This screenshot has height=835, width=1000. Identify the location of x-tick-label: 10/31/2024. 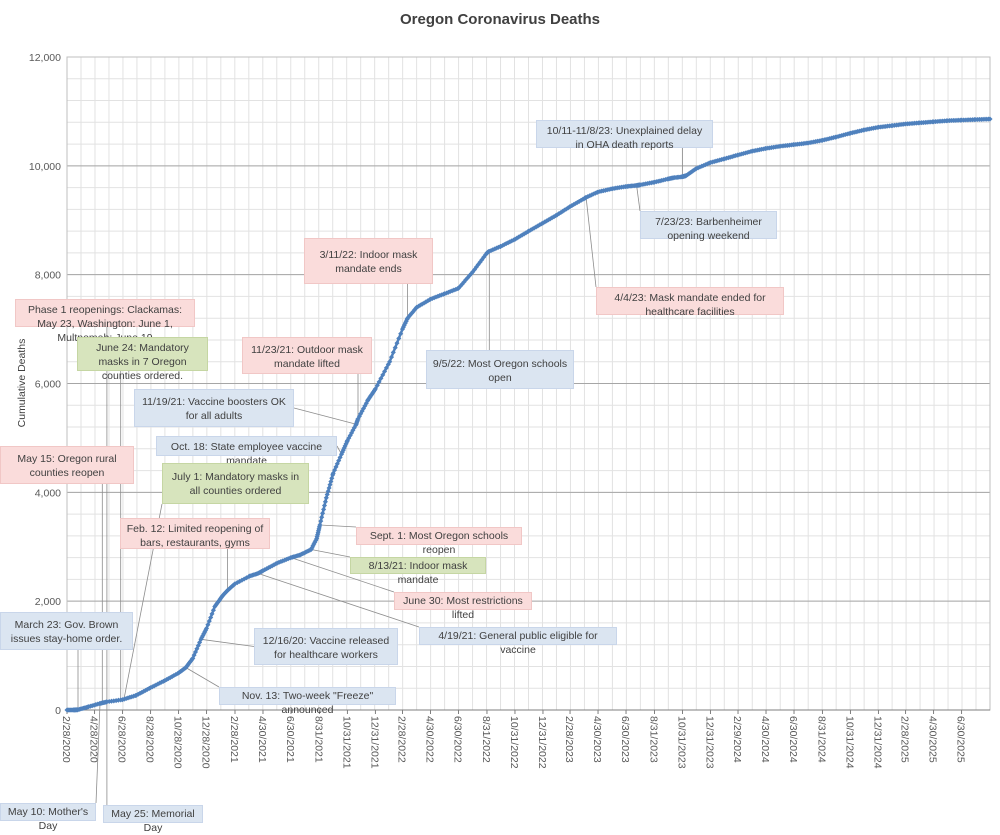
(849, 742).